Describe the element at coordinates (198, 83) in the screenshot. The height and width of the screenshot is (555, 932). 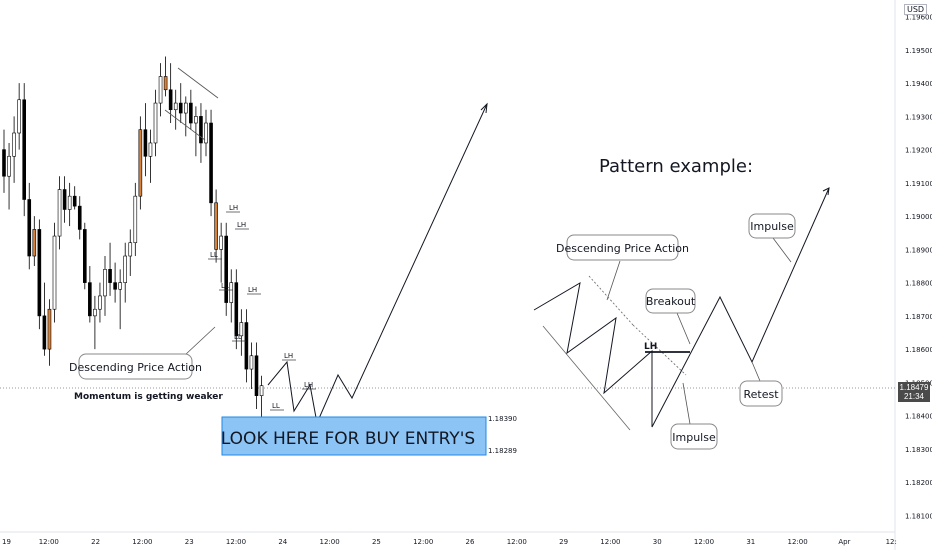
I see `channel-upper-line` at that location.